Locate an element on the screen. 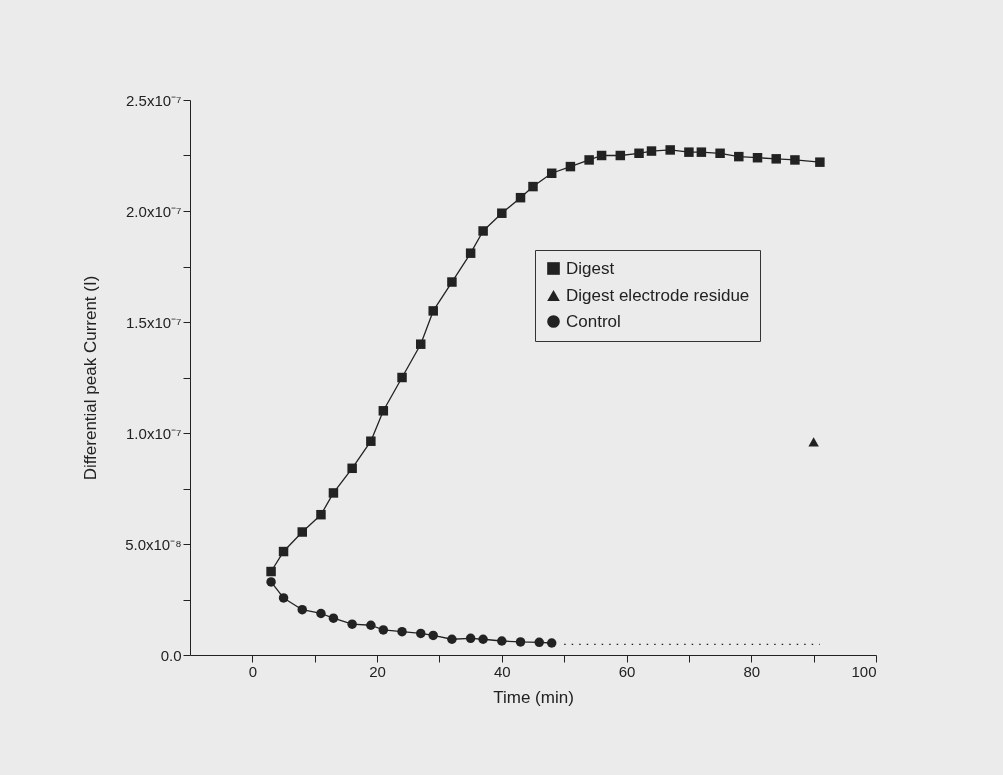 This screenshot has height=775, width=1003. legend-label: Digest electrode residue is located at coordinates (658, 295).